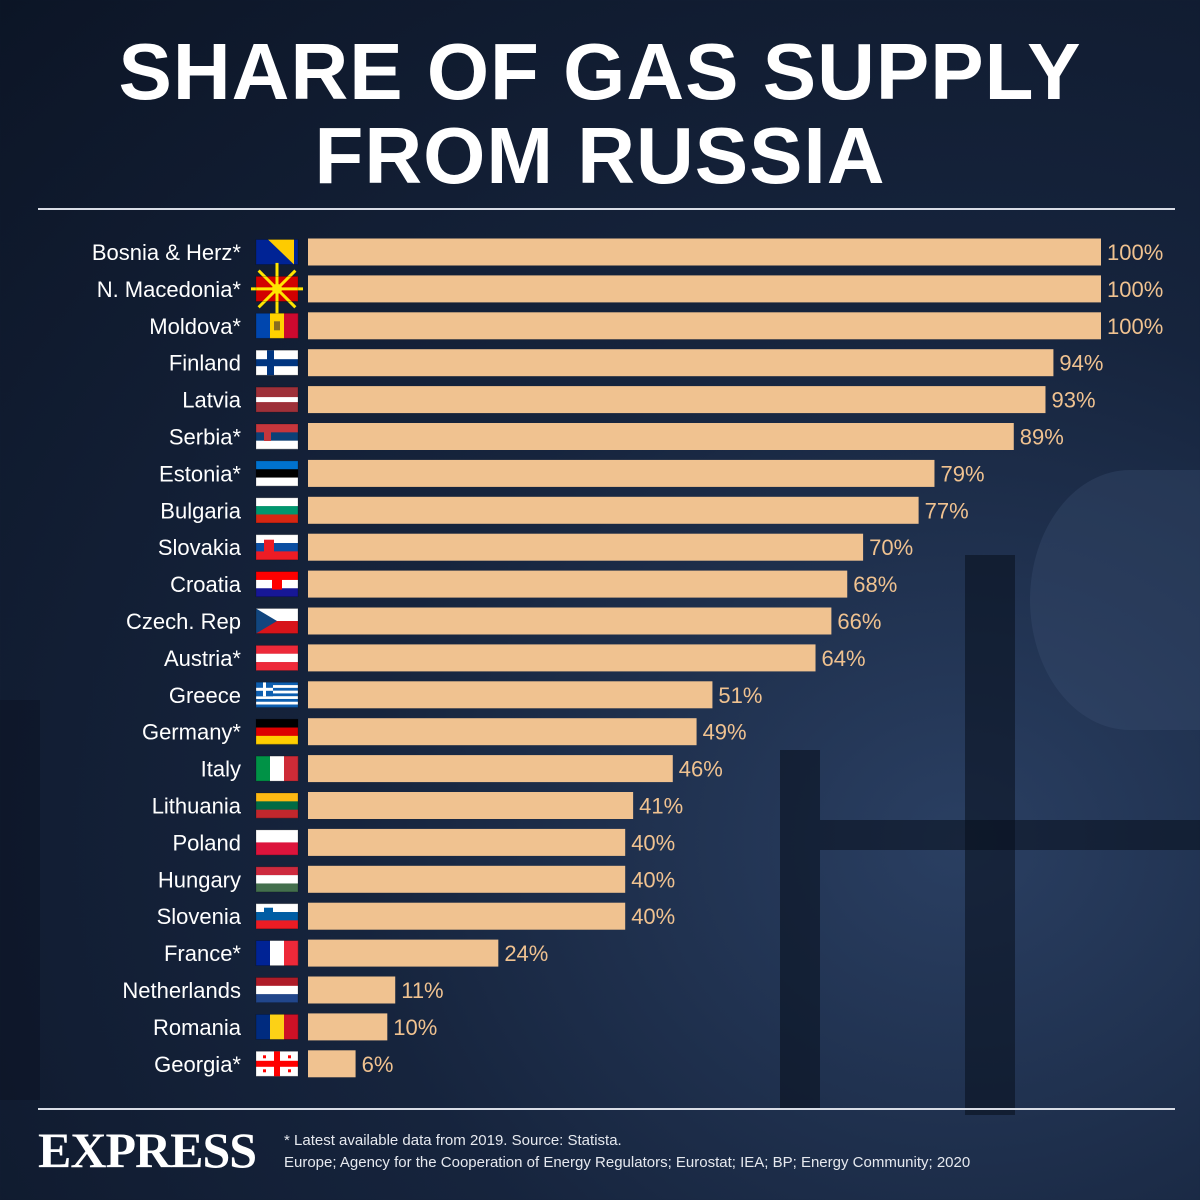 Image resolution: width=1200 pixels, height=1200 pixels. I want to click on country-label: Bulgaria, so click(200, 510).